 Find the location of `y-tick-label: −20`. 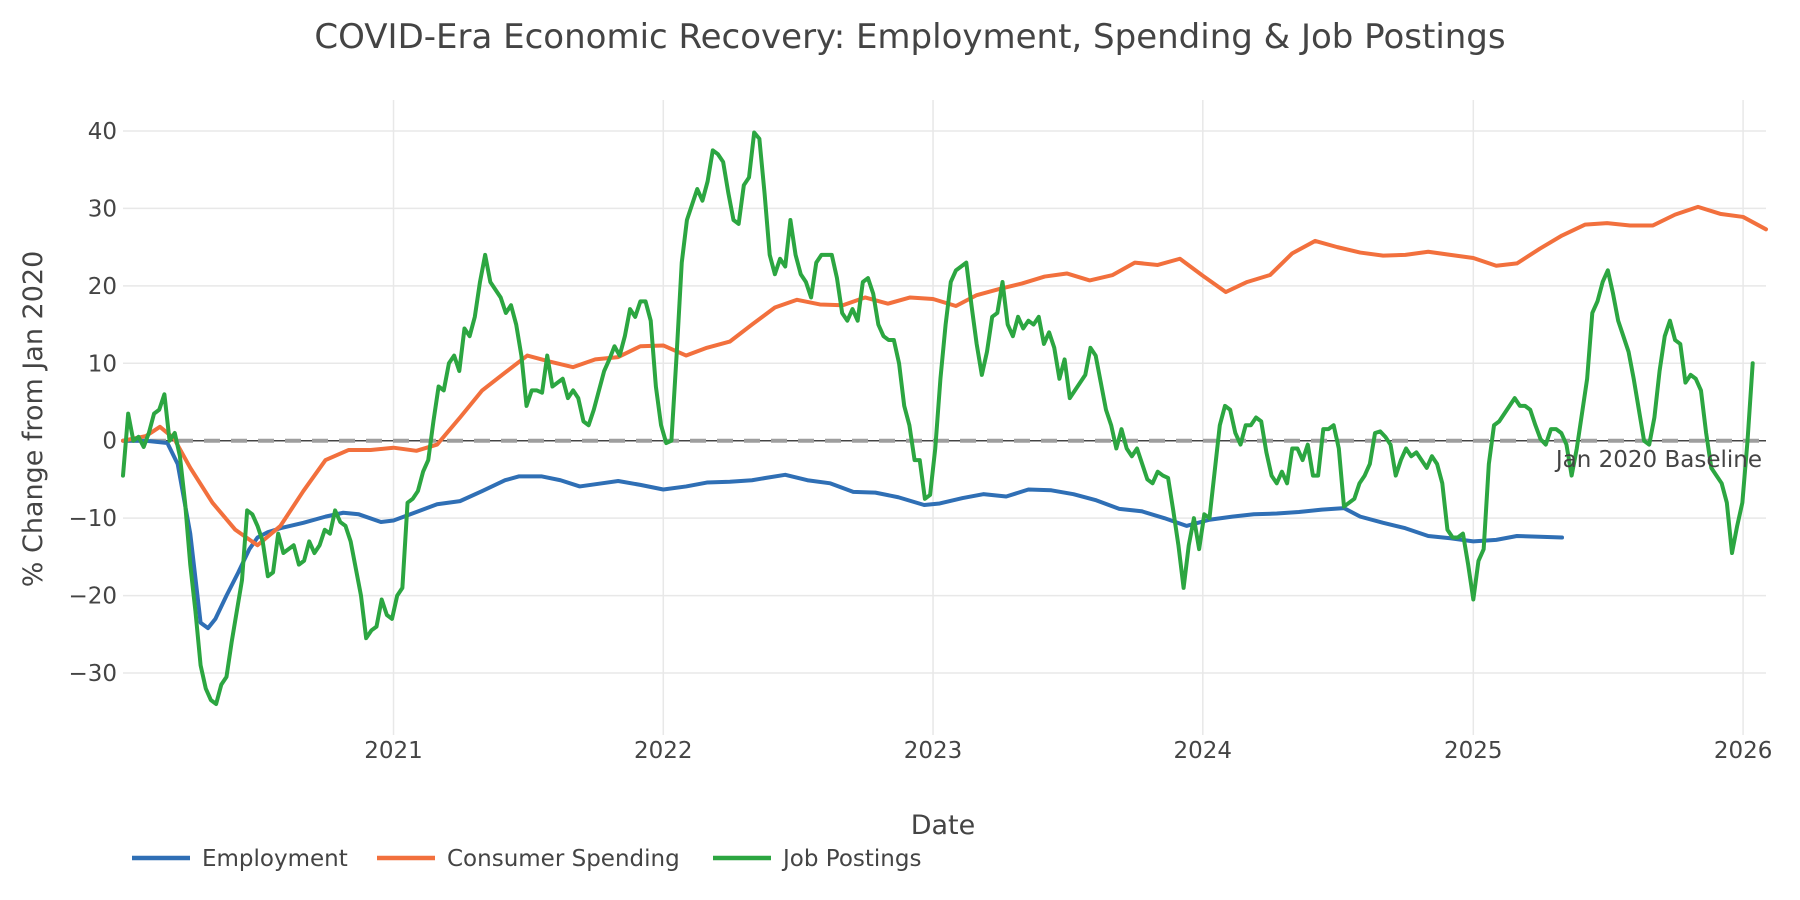

y-tick-label: −20 is located at coordinates (92, 597).